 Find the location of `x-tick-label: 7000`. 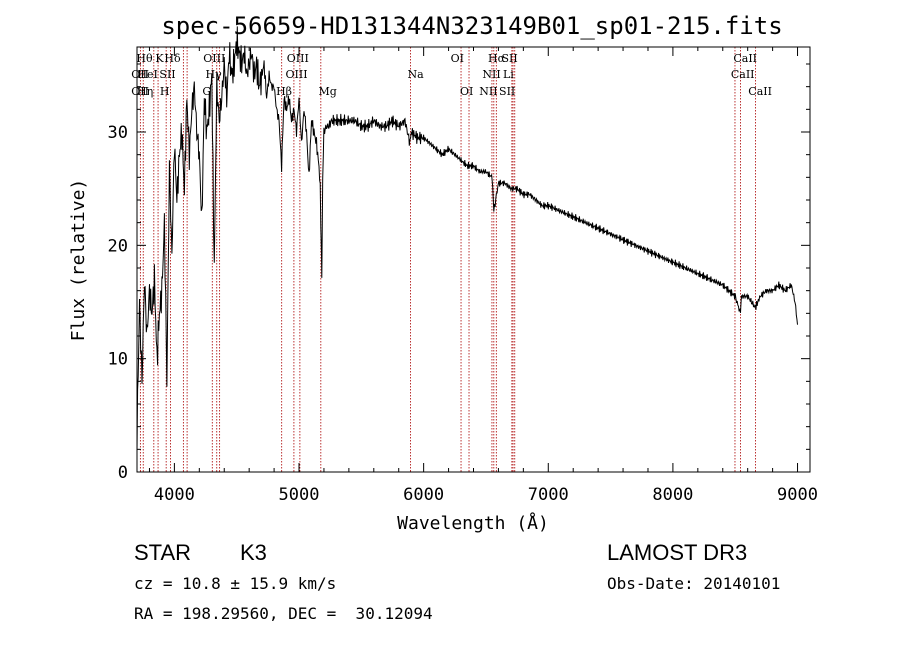

x-tick-label: 7000 is located at coordinates (548, 495).